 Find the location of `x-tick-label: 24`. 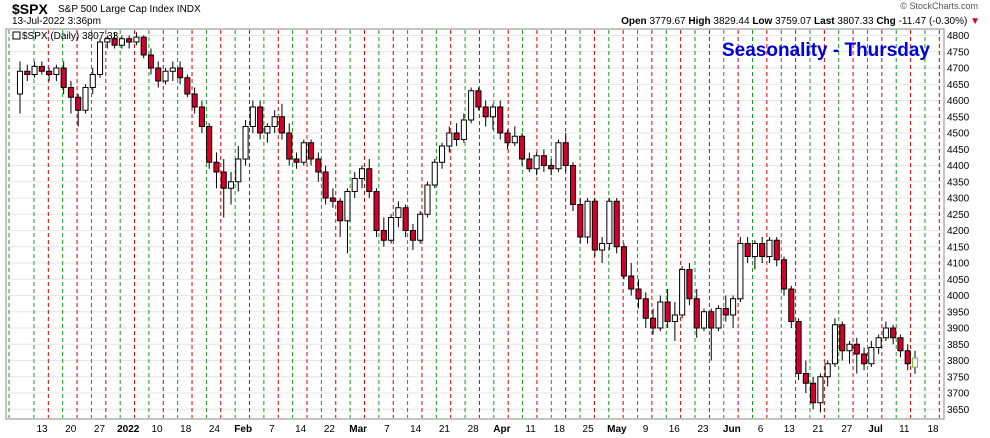

x-tick-label: 24 is located at coordinates (215, 429).